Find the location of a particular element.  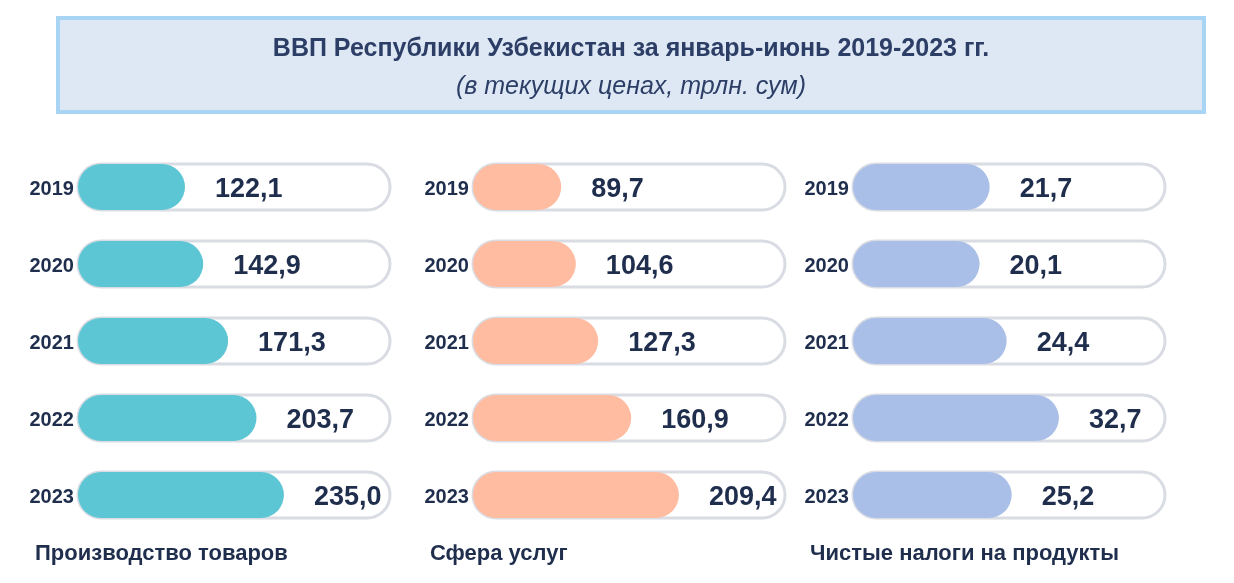

data-label: 142,9 is located at coordinates (267, 265).